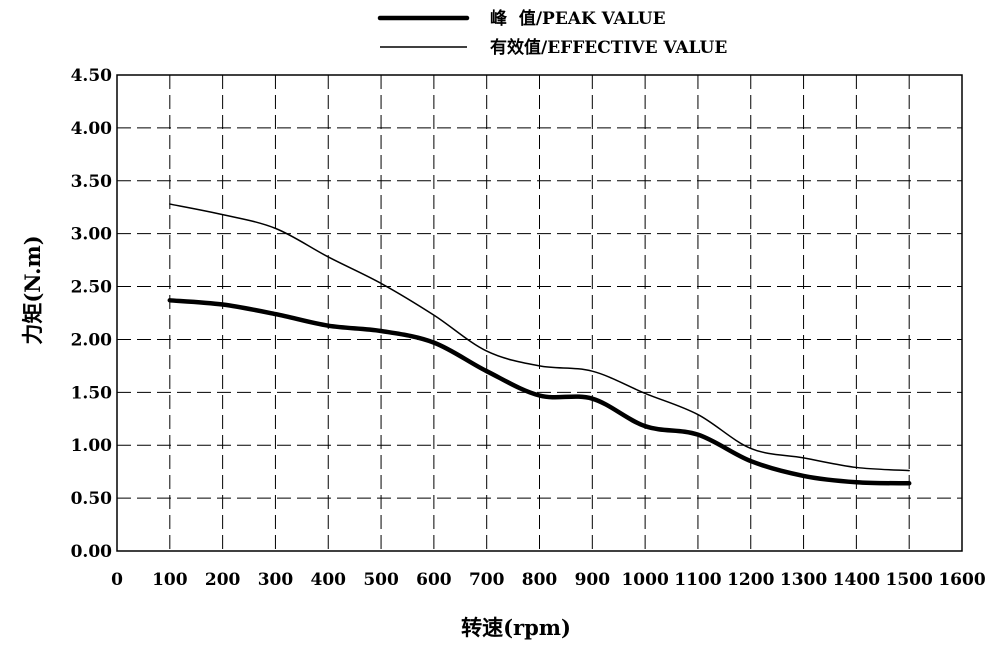 This screenshot has height=649, width=1001. What do you see at coordinates (608, 47) in the screenshot?
I see `legend-label-2: 有效值/EFFECTIVE VALUE` at bounding box center [608, 47].